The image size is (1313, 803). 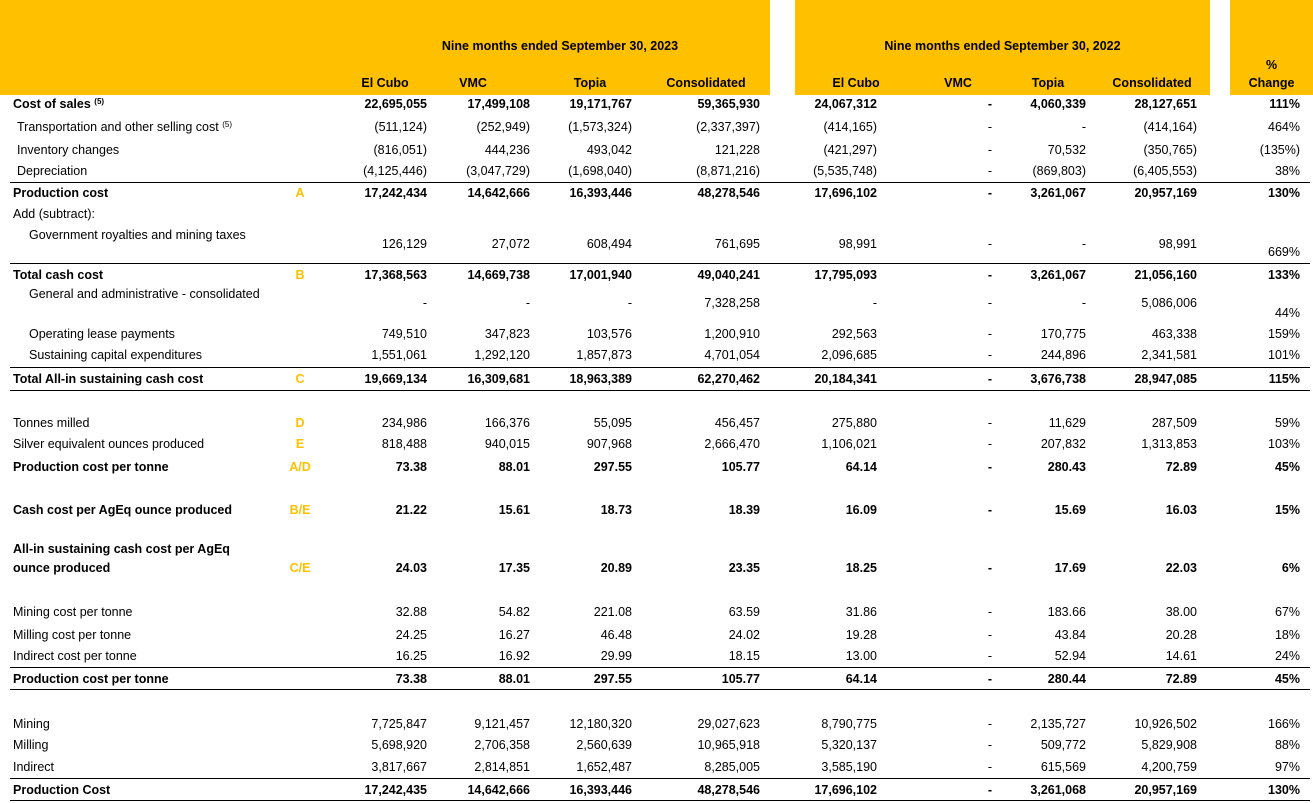 What do you see at coordinates (399, 766) in the screenshot?
I see `cell-value: 3,817,667` at bounding box center [399, 766].